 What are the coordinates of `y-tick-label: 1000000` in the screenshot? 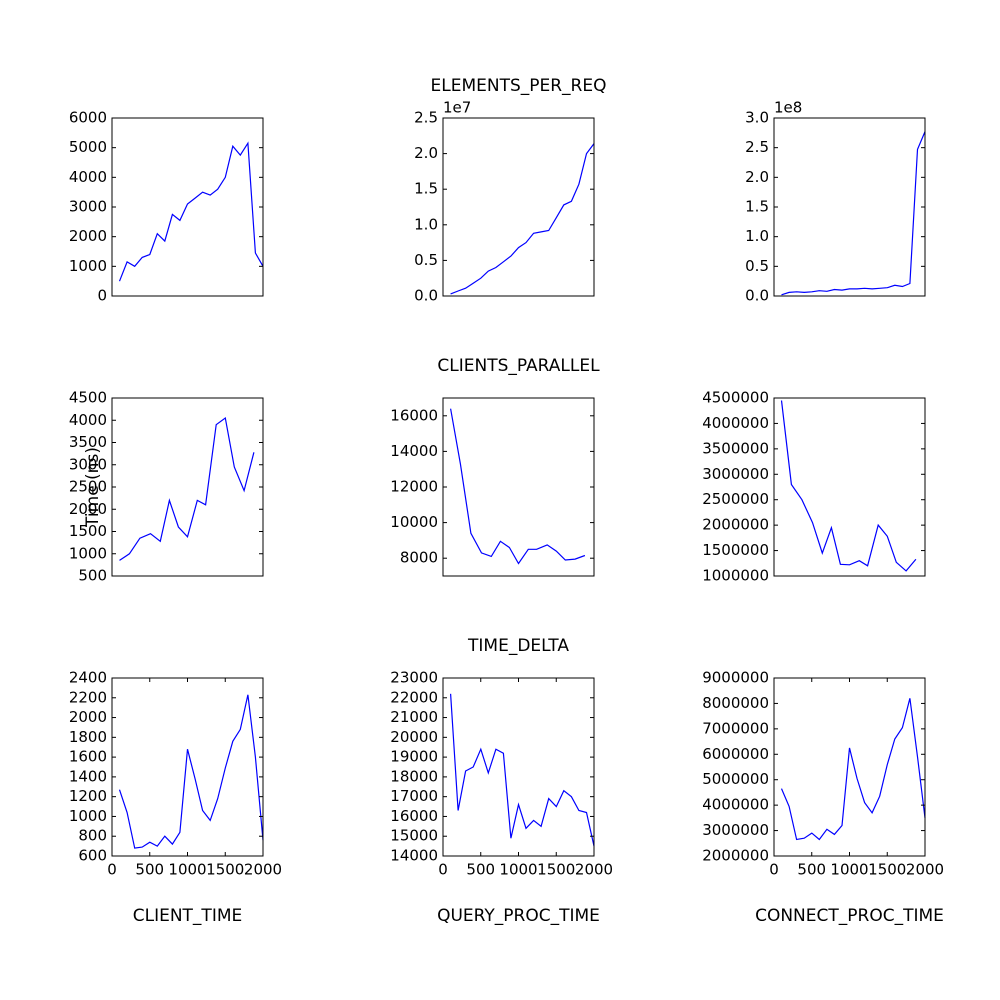 It's located at (735, 576).